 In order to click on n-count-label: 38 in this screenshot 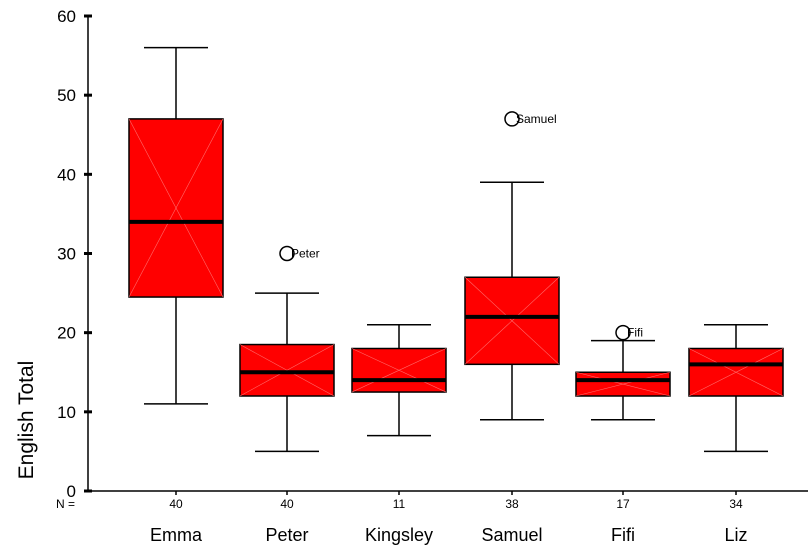, I will do `click(512, 504)`.